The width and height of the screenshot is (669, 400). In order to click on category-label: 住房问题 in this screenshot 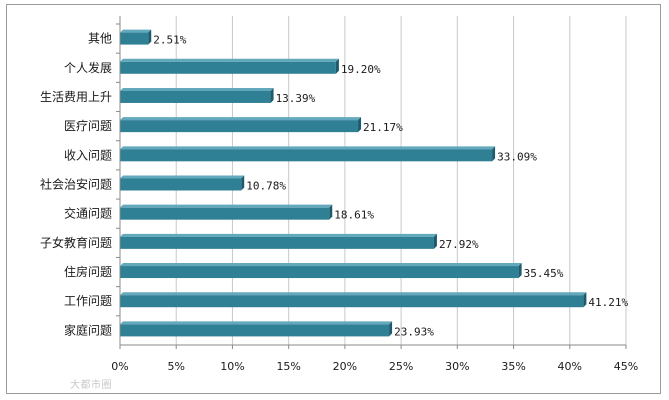, I will do `click(88, 271)`.